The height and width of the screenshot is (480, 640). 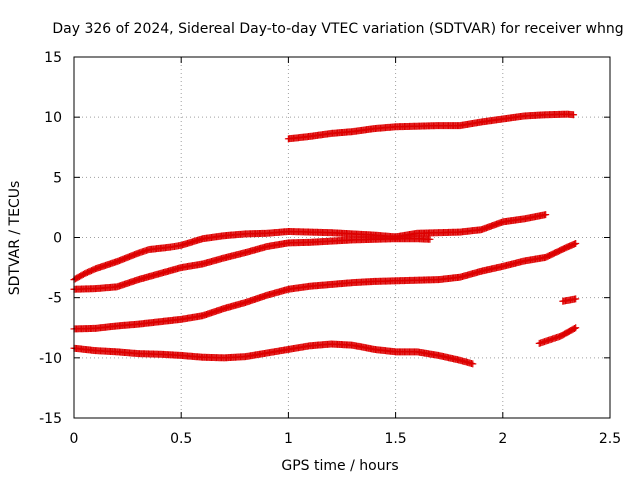 I want to click on x-tick-label: 0.5, so click(x=181, y=439).